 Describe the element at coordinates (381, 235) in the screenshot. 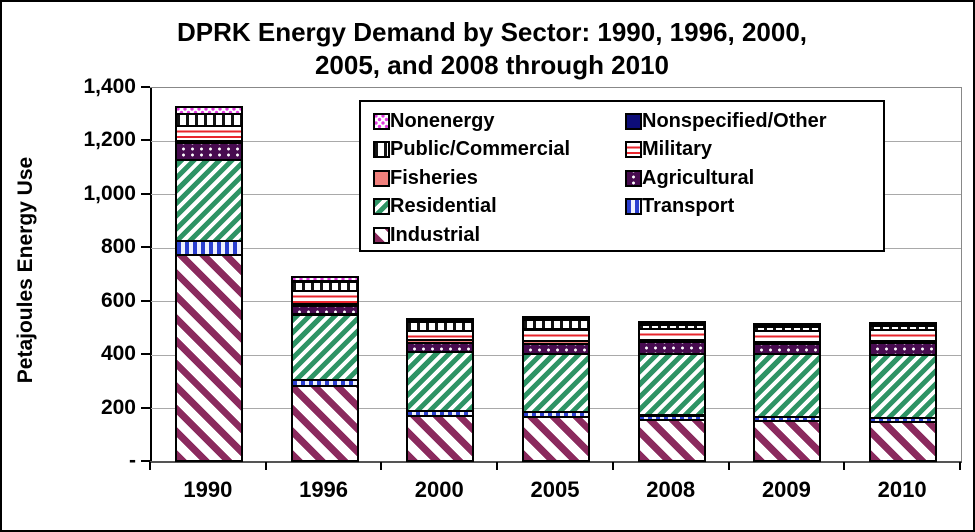

I see `legend-swatch-industrial-icon` at that location.